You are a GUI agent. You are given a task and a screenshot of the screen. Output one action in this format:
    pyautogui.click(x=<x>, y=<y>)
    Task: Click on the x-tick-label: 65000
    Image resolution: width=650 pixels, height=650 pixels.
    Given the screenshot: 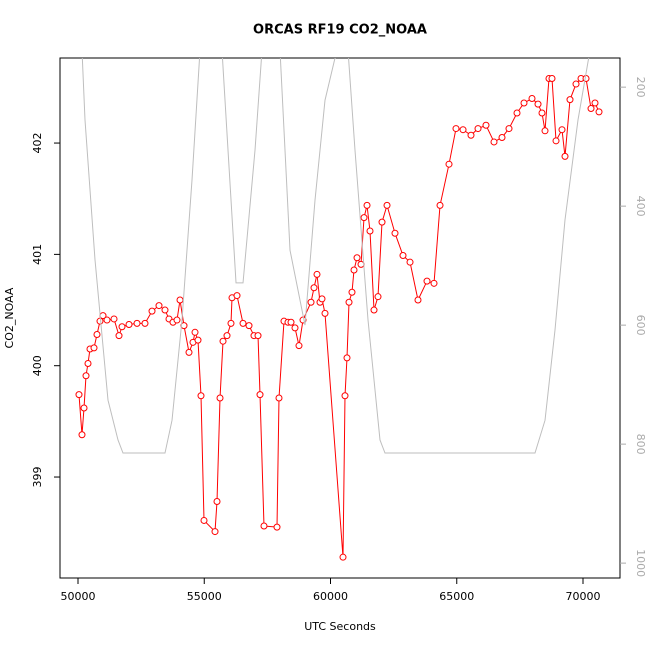 What is the action you would take?
    pyautogui.click(x=456, y=596)
    